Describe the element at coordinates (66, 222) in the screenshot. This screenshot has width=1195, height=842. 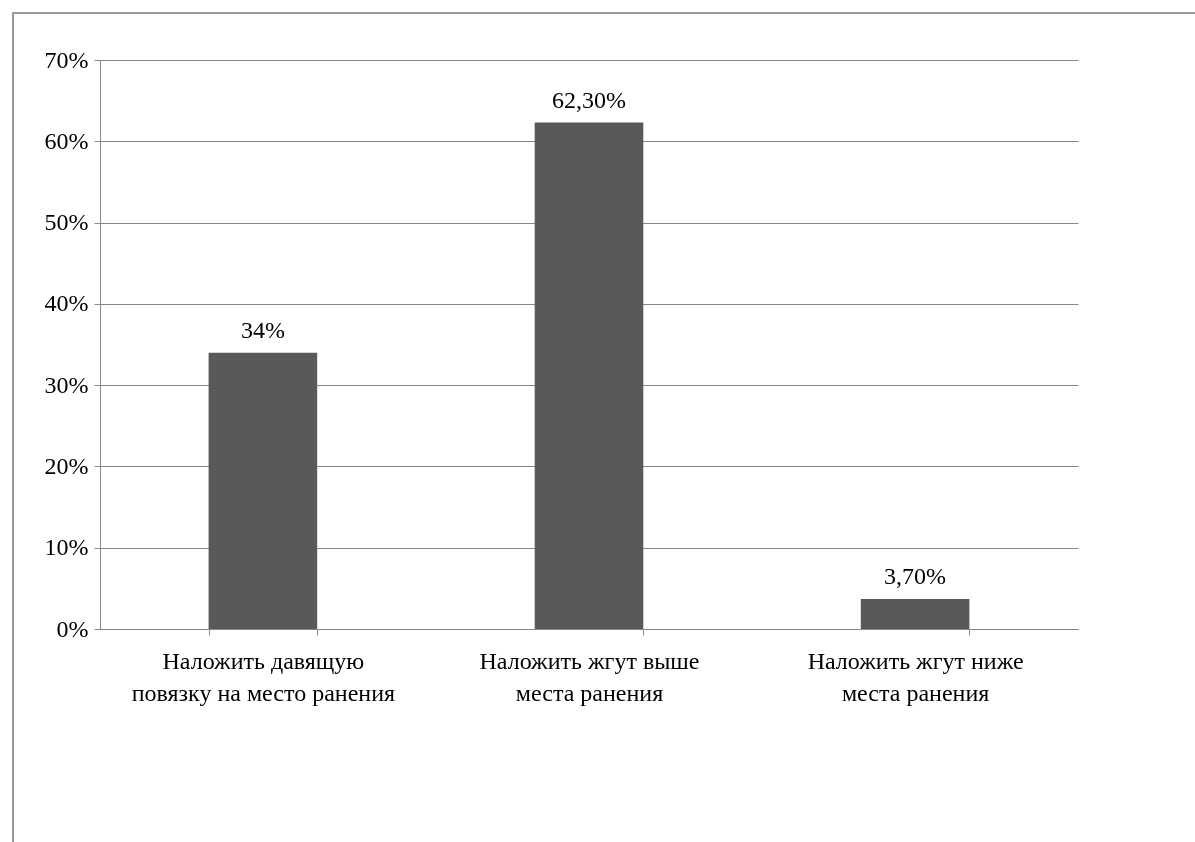
I see `y-tick-label: 50%` at that location.